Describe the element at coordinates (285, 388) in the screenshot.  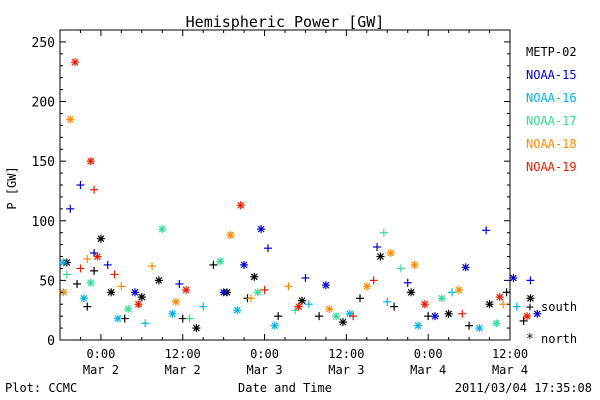
I see `x-axis-label: Date and Time` at that location.